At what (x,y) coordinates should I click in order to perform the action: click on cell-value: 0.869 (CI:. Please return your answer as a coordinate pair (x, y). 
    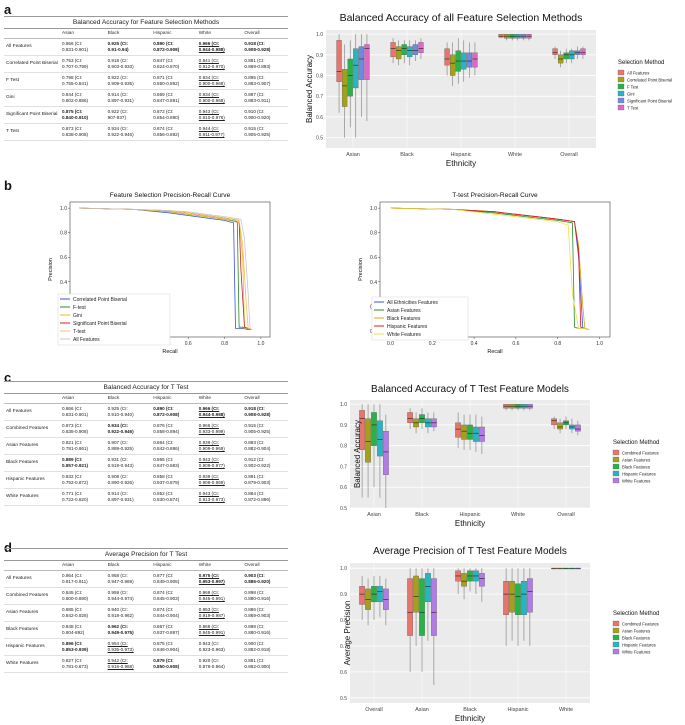
    Looking at the image, I should click on (163, 94).